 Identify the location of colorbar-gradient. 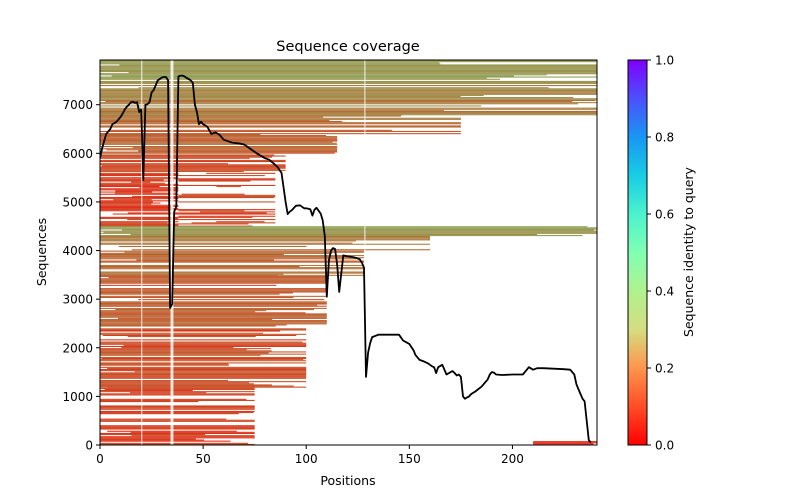
(637, 252).